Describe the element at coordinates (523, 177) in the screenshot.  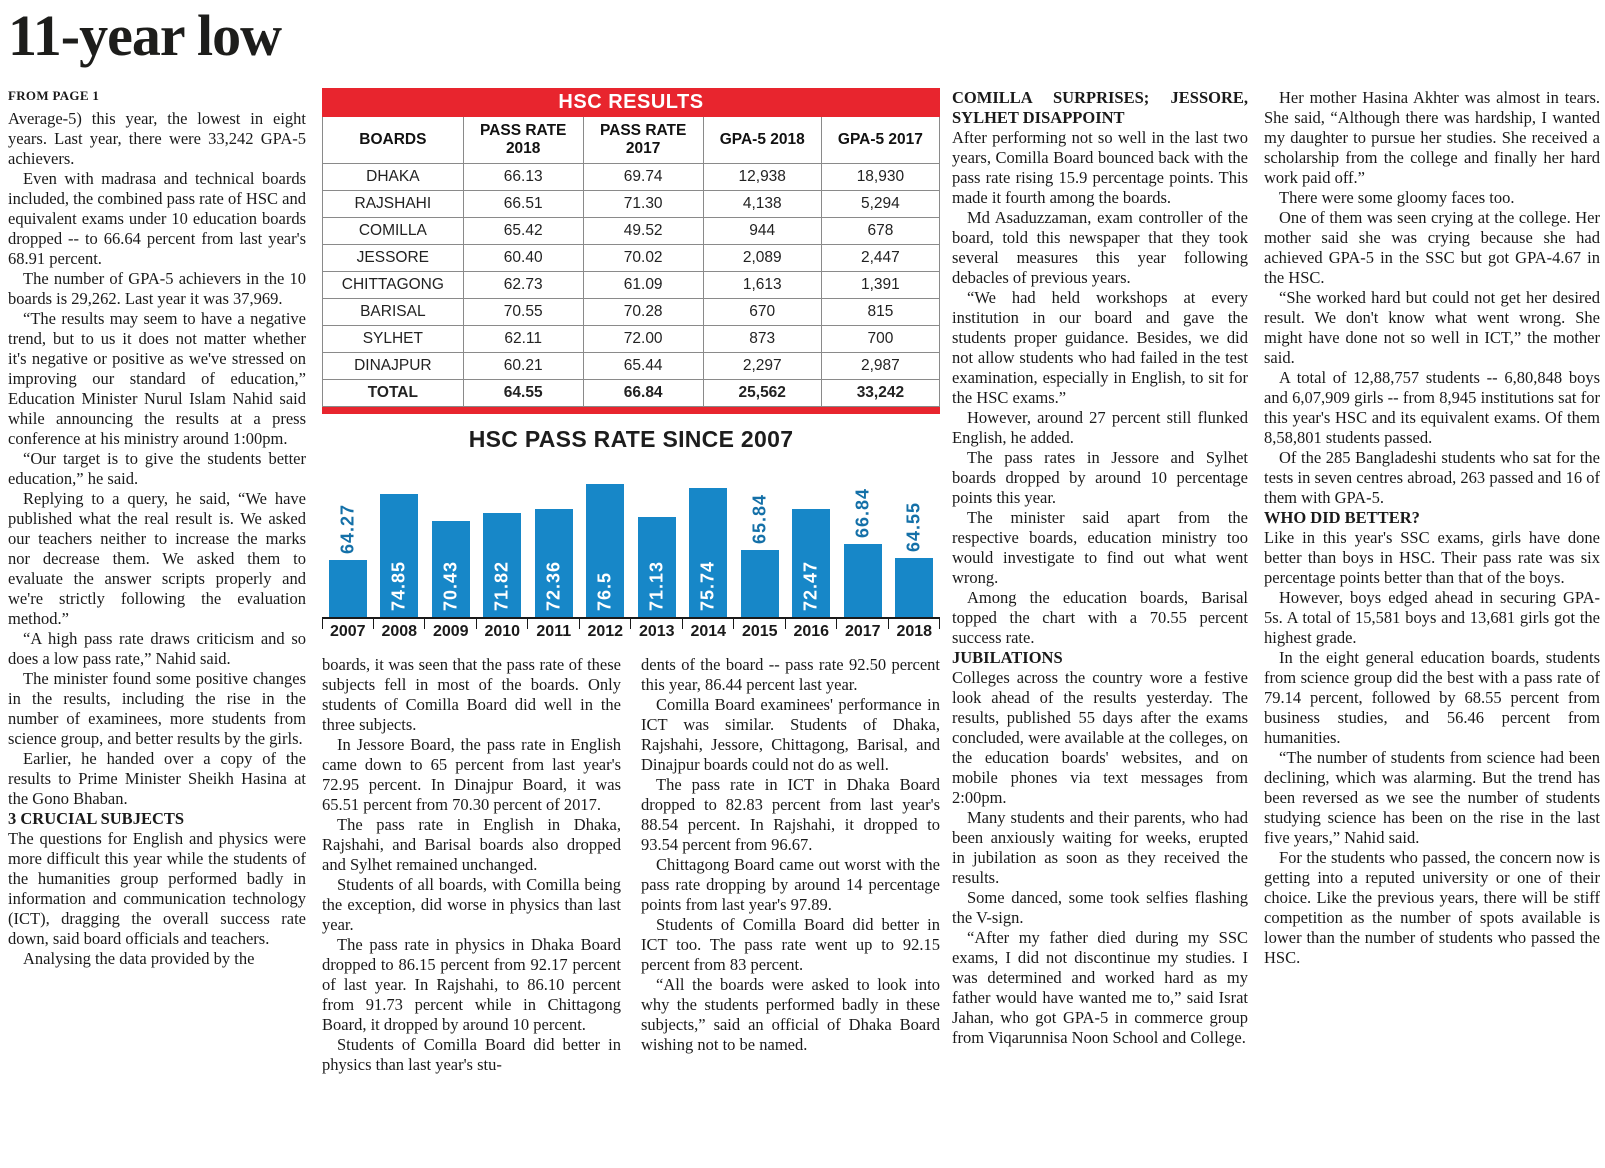
I see `table-cell: 66.13` at that location.